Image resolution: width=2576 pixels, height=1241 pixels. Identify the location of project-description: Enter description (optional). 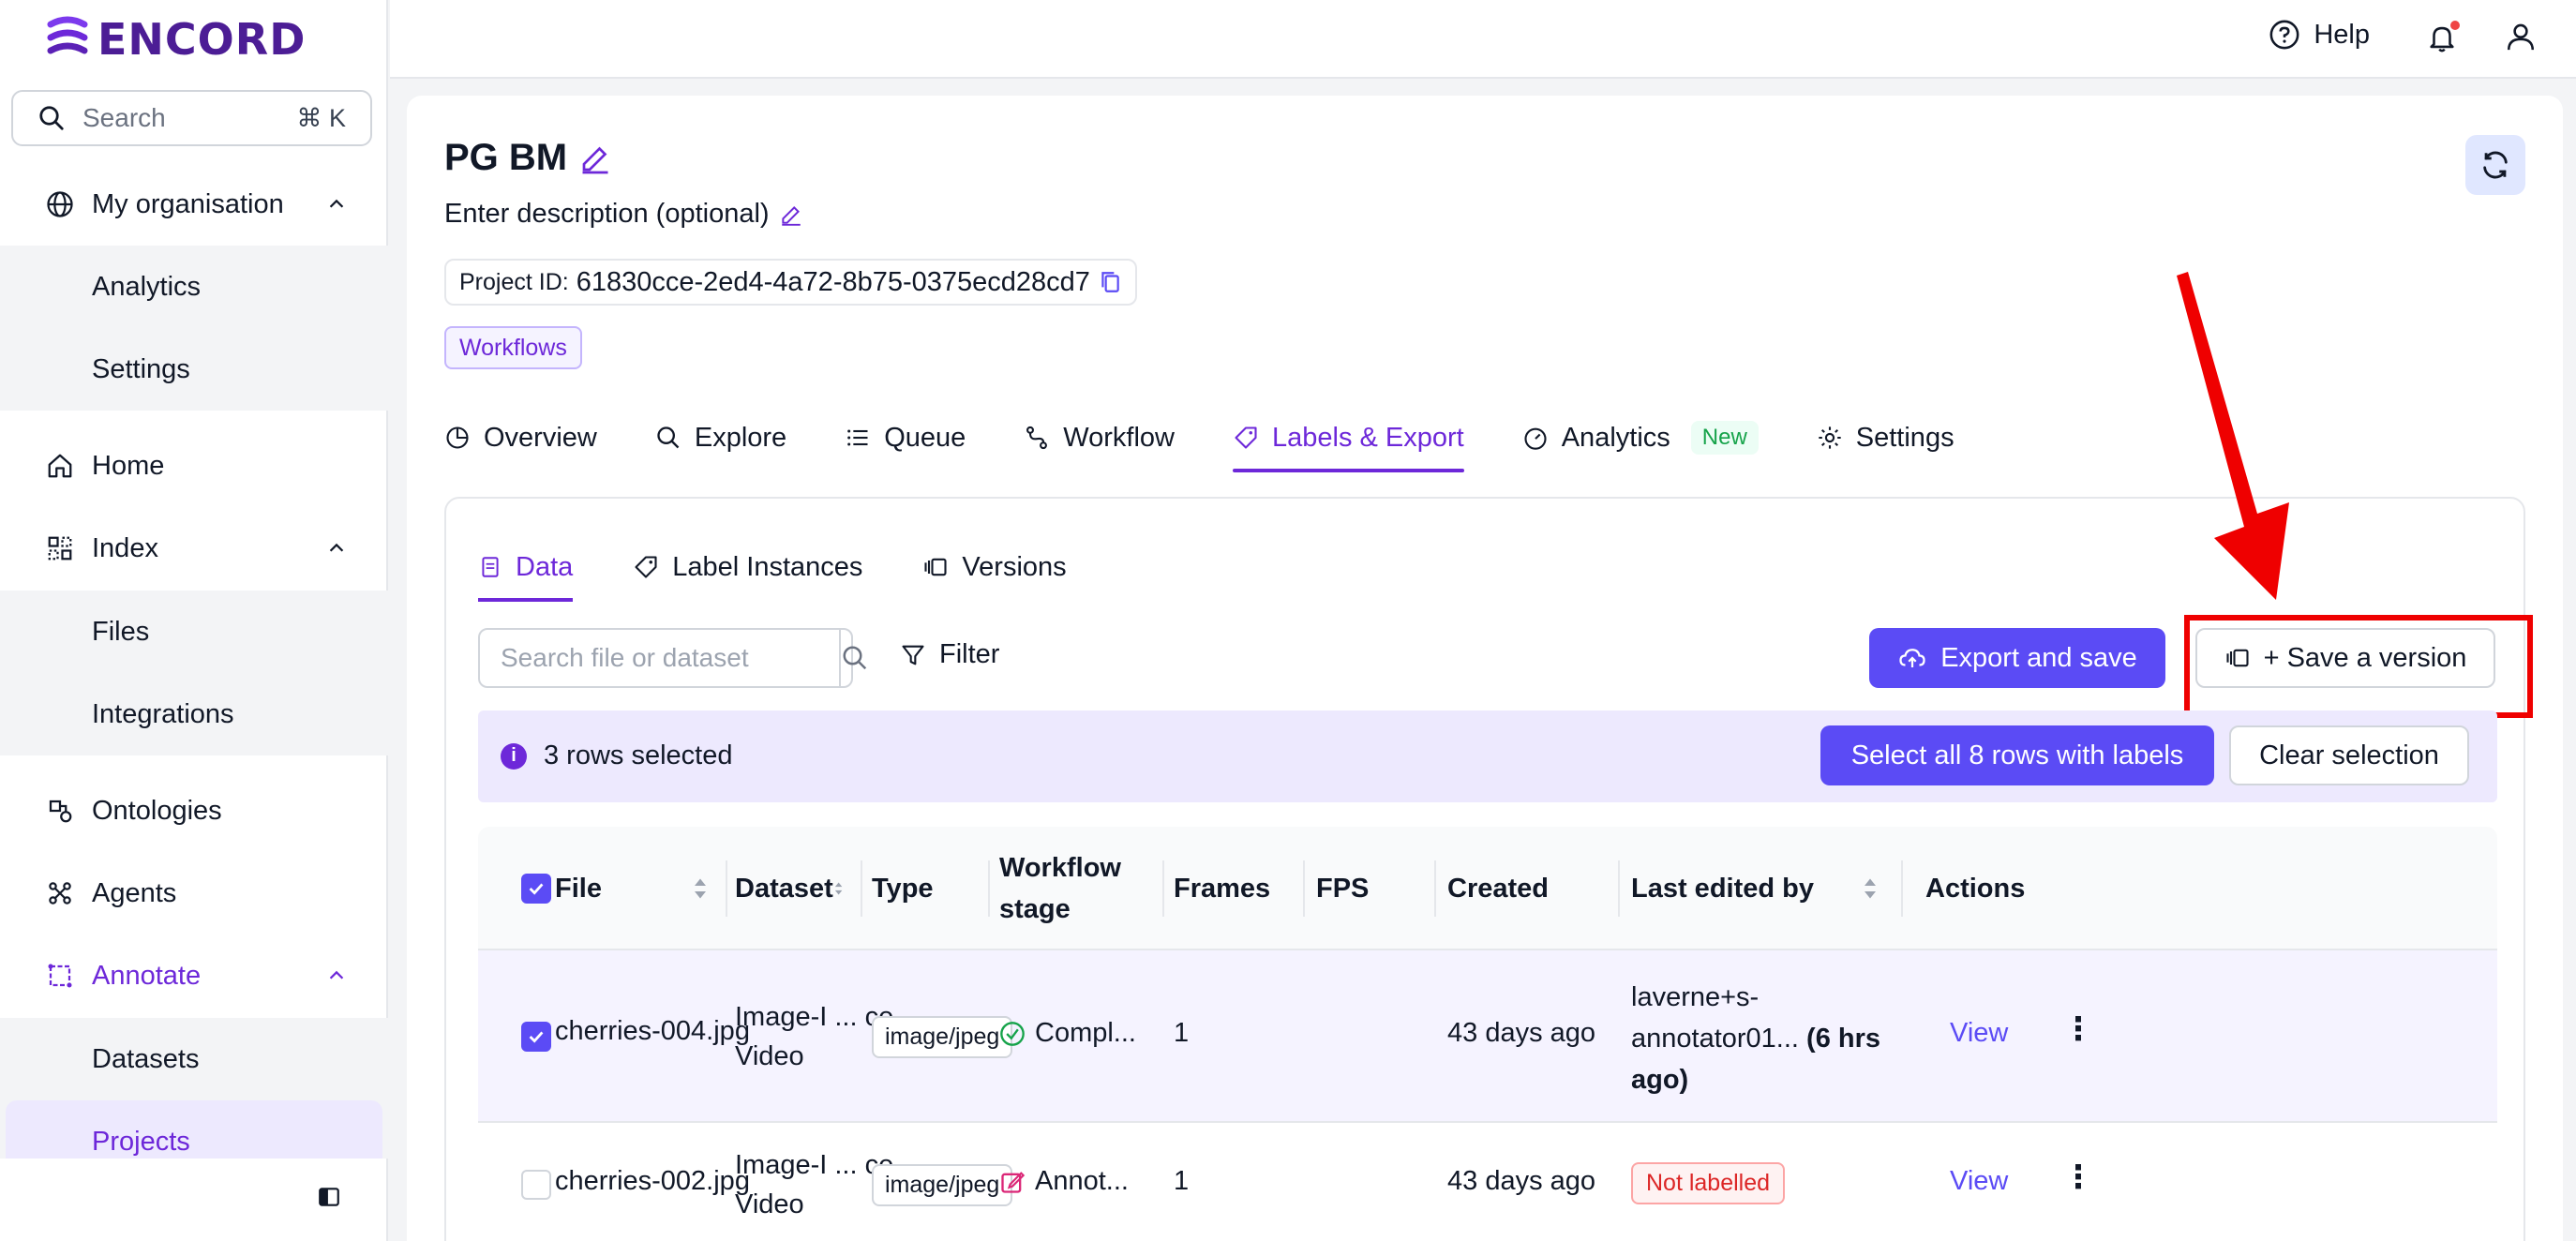
(624, 214).